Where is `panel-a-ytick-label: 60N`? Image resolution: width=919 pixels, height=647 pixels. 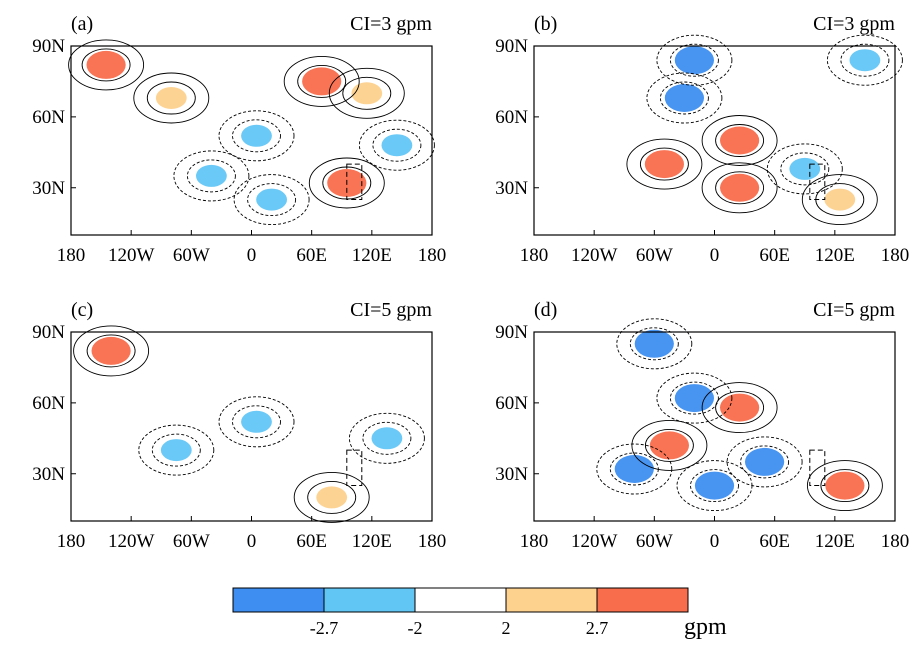
panel-a-ytick-label: 60N is located at coordinates (48, 117).